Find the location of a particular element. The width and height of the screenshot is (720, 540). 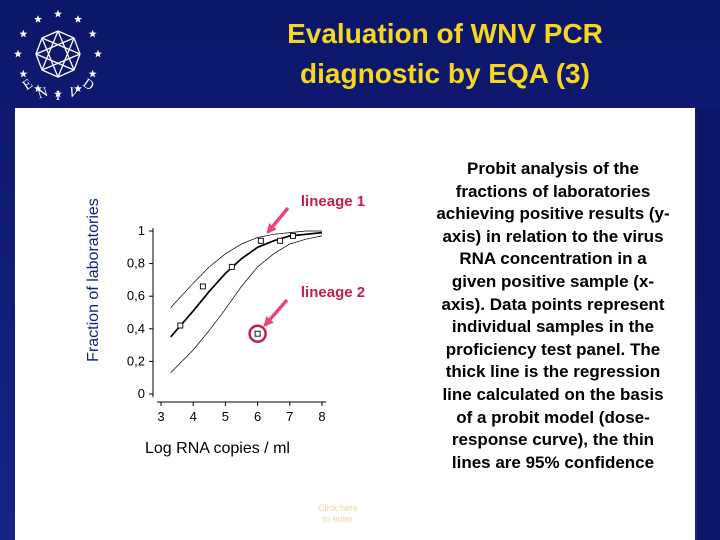

description-line: fractions of laboratories is located at coordinates (553, 191).